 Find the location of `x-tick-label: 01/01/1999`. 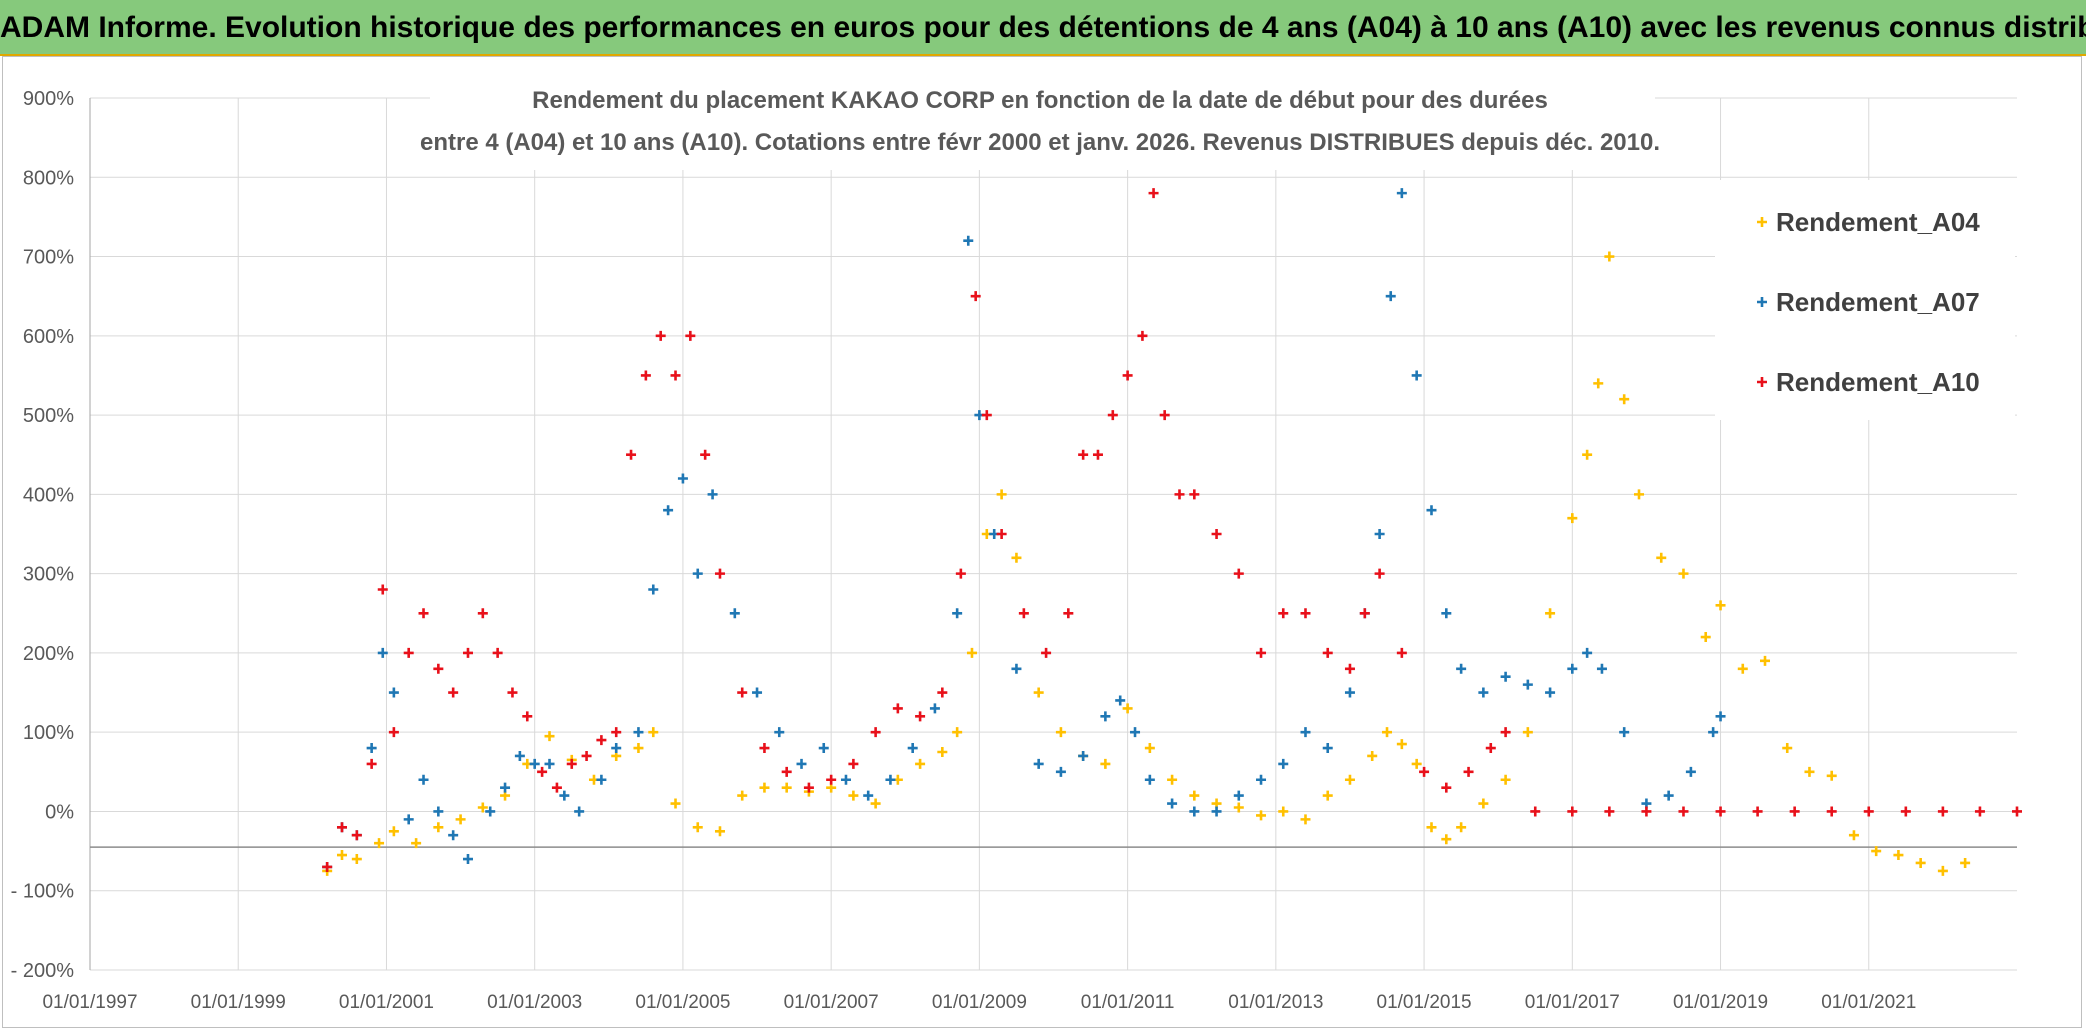

x-tick-label: 01/01/1999 is located at coordinates (238, 1002).